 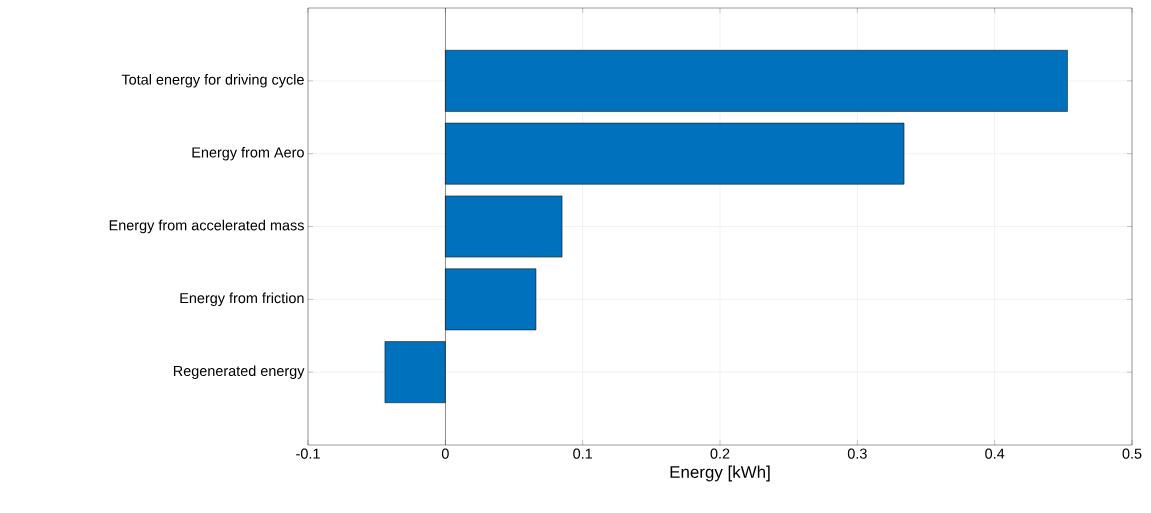 What do you see at coordinates (995, 453) in the screenshot?
I see `x-tick-label: 0.4` at bounding box center [995, 453].